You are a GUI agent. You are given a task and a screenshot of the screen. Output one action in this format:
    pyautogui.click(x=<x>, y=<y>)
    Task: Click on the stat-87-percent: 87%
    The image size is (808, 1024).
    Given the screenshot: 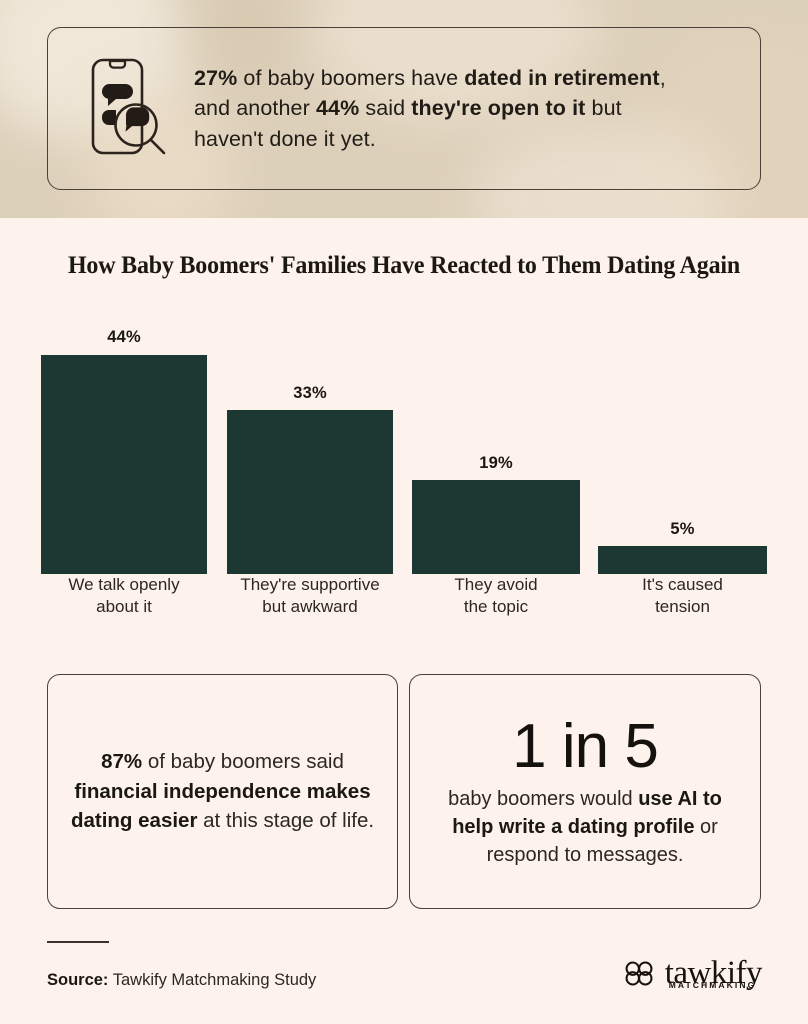 What is the action you would take?
    pyautogui.click(x=122, y=761)
    